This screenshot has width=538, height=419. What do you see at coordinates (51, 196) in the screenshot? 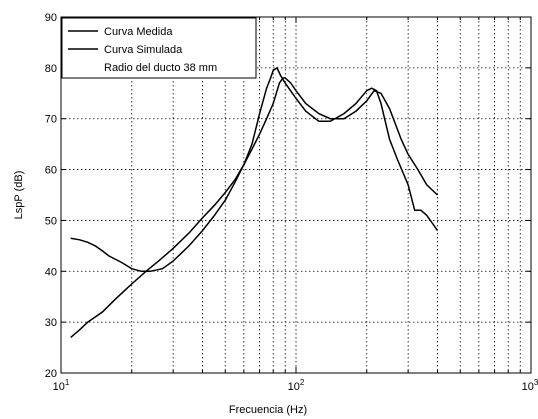
I see `y-tick-labels: 20 30 40 50 60 70 80 90` at bounding box center [51, 196].